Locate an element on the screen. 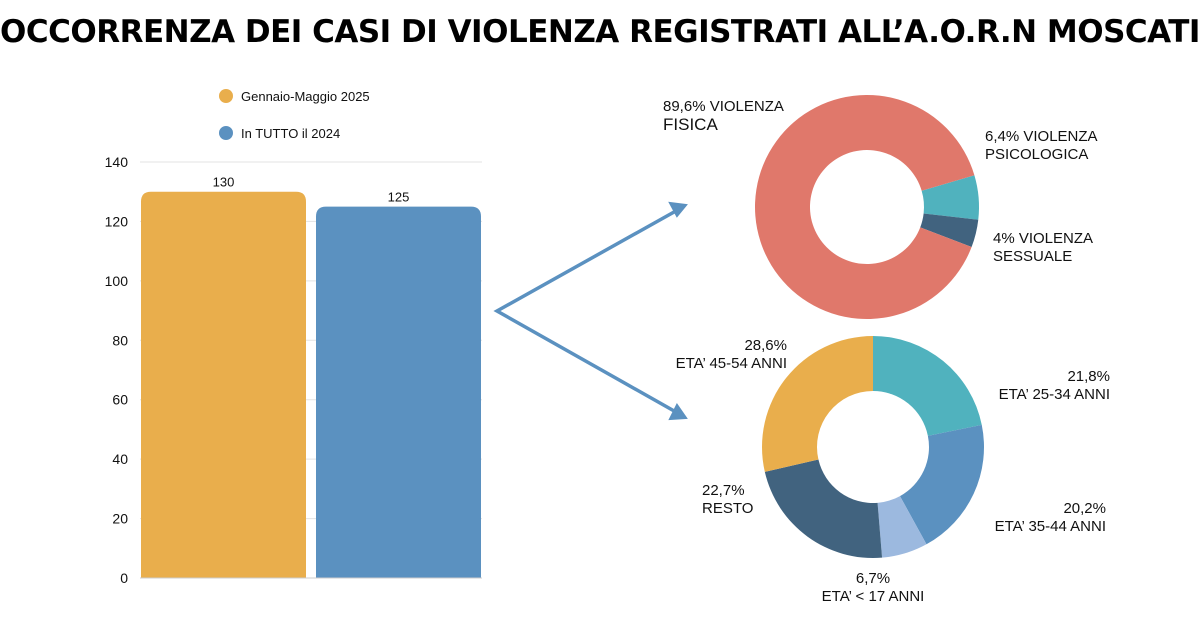 The image size is (1200, 628). y-tick-label: 80 is located at coordinates (120, 340).